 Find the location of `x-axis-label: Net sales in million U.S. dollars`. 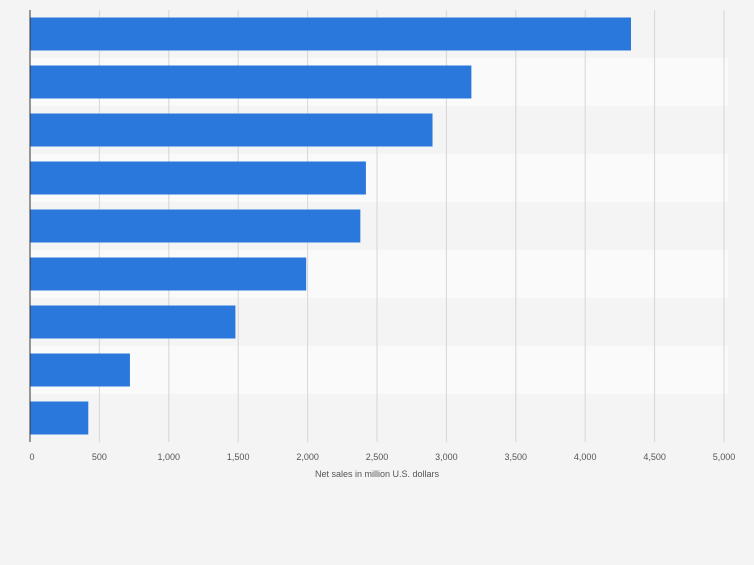

x-axis-label: Net sales in million U.S. dollars is located at coordinates (377, 474).